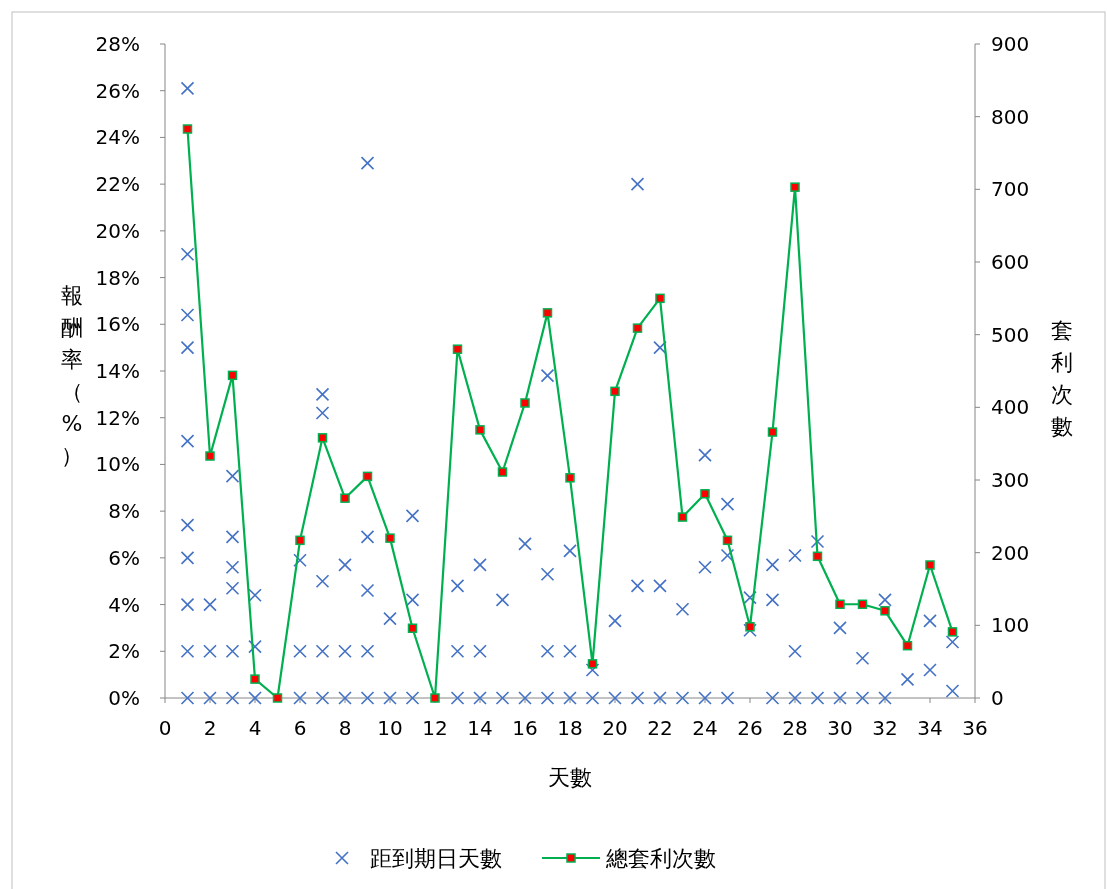  Describe the element at coordinates (124, 698) in the screenshot. I see `y-tick-label: 0%` at that location.